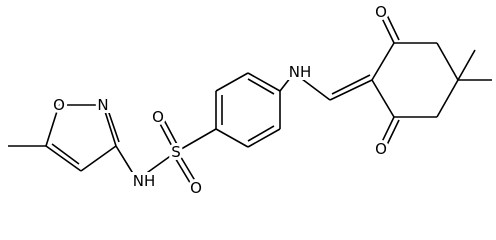 This screenshot has height=240, width=496. What do you see at coordinates (102, 105) in the screenshot?
I see `atom-label: N` at bounding box center [102, 105].